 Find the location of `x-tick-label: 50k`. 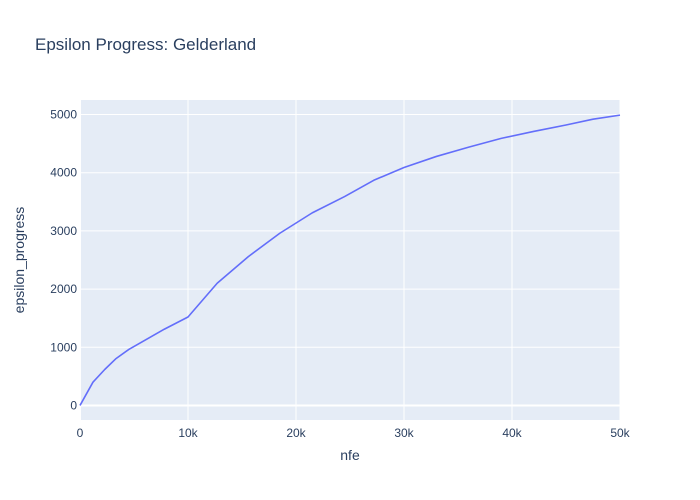

x-tick-label: 50k is located at coordinates (620, 433).